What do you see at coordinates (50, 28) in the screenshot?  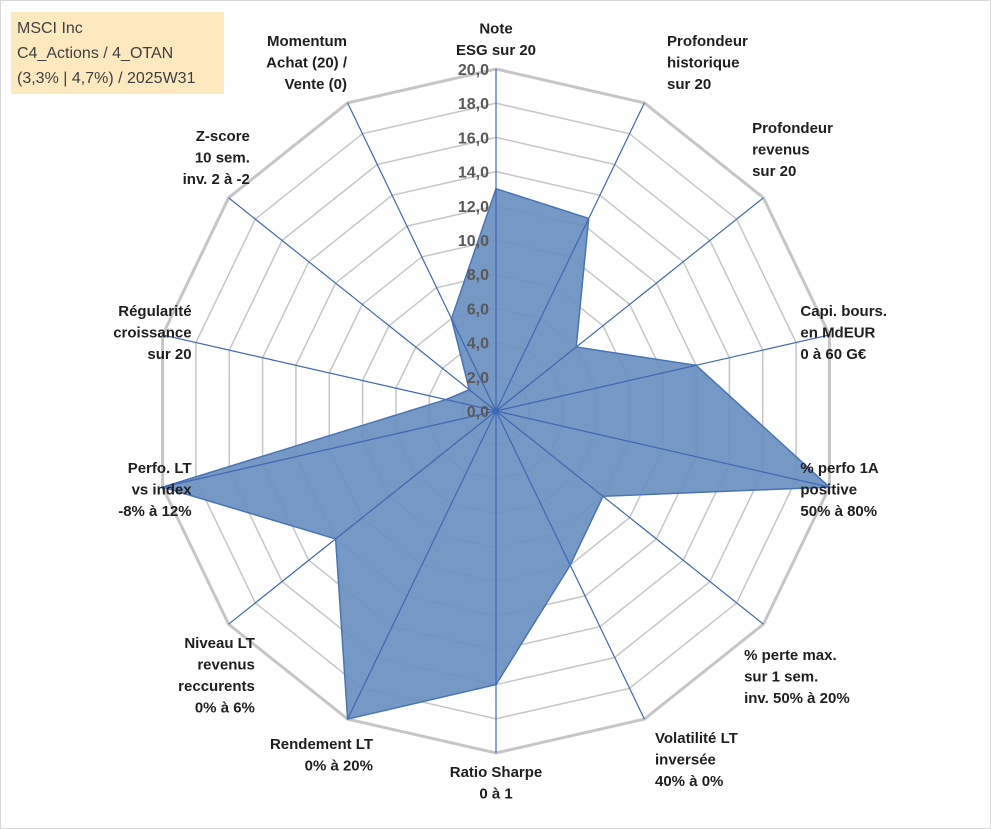 I see `title-line-company: MSCI Inc` at bounding box center [50, 28].